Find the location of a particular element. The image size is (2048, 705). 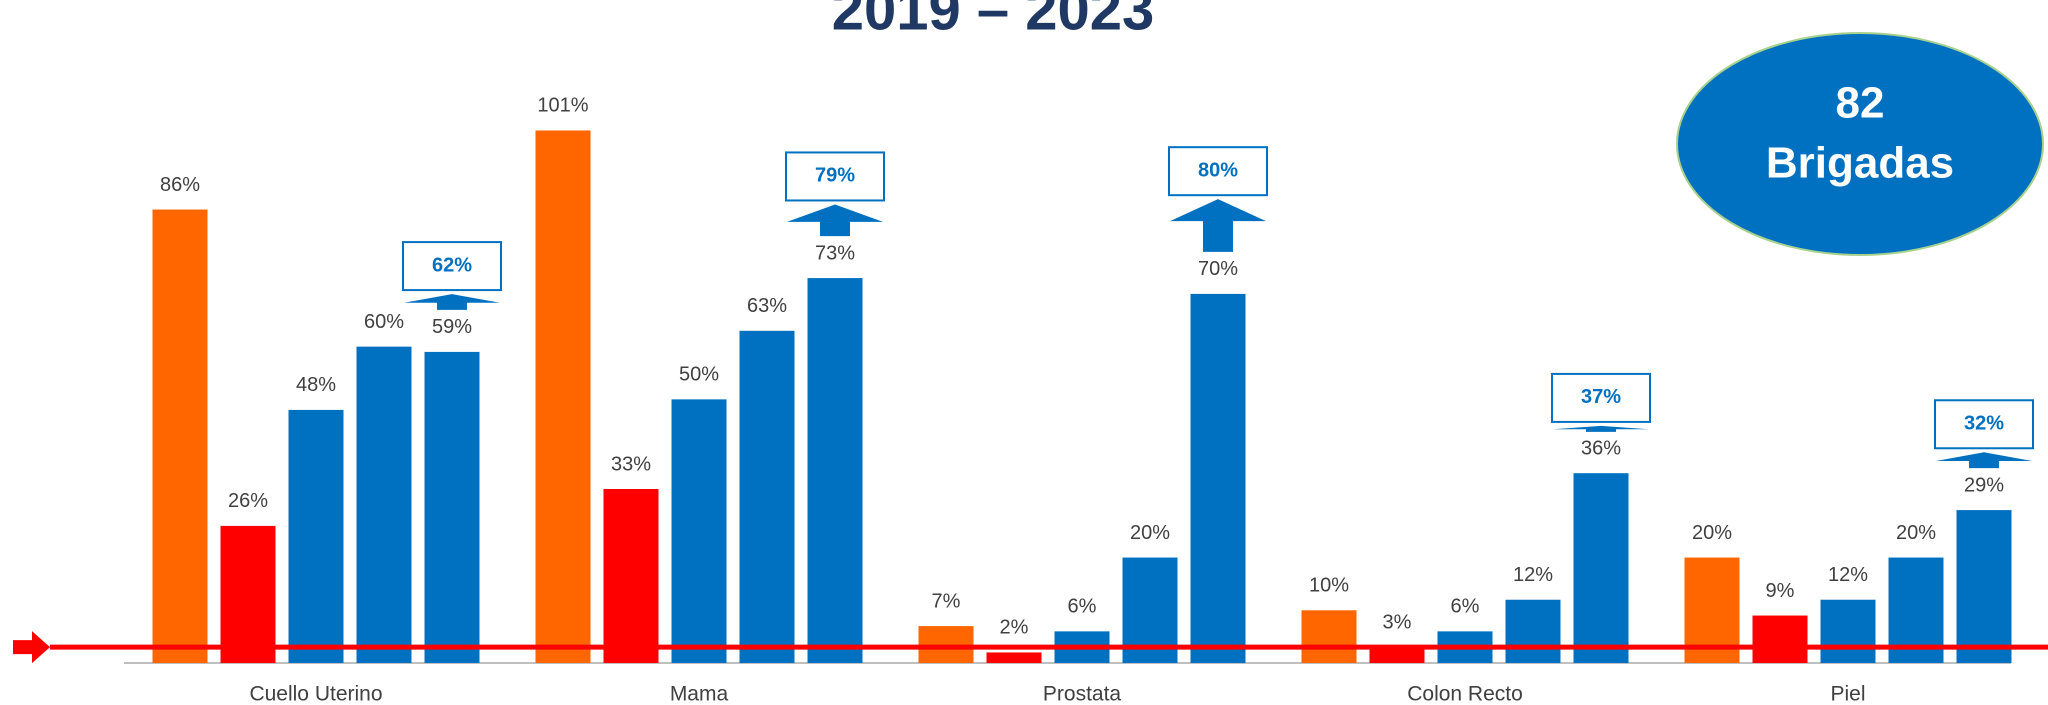

target-label: 62% is located at coordinates (452, 265).